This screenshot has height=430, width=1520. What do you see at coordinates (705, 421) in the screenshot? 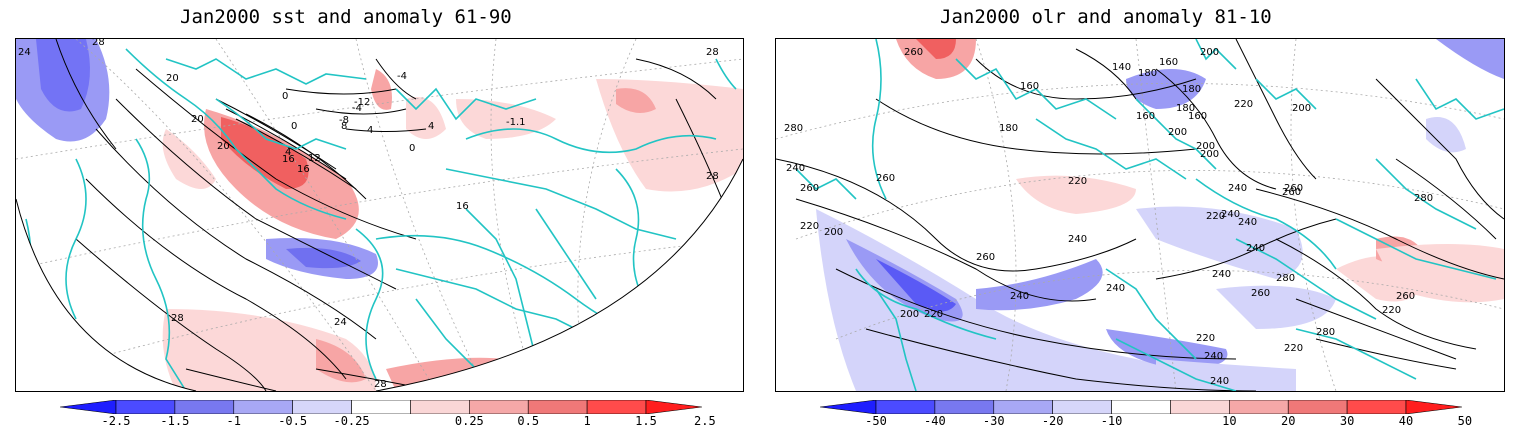
I see `colorbar-tick-label: 2.5` at bounding box center [705, 421].